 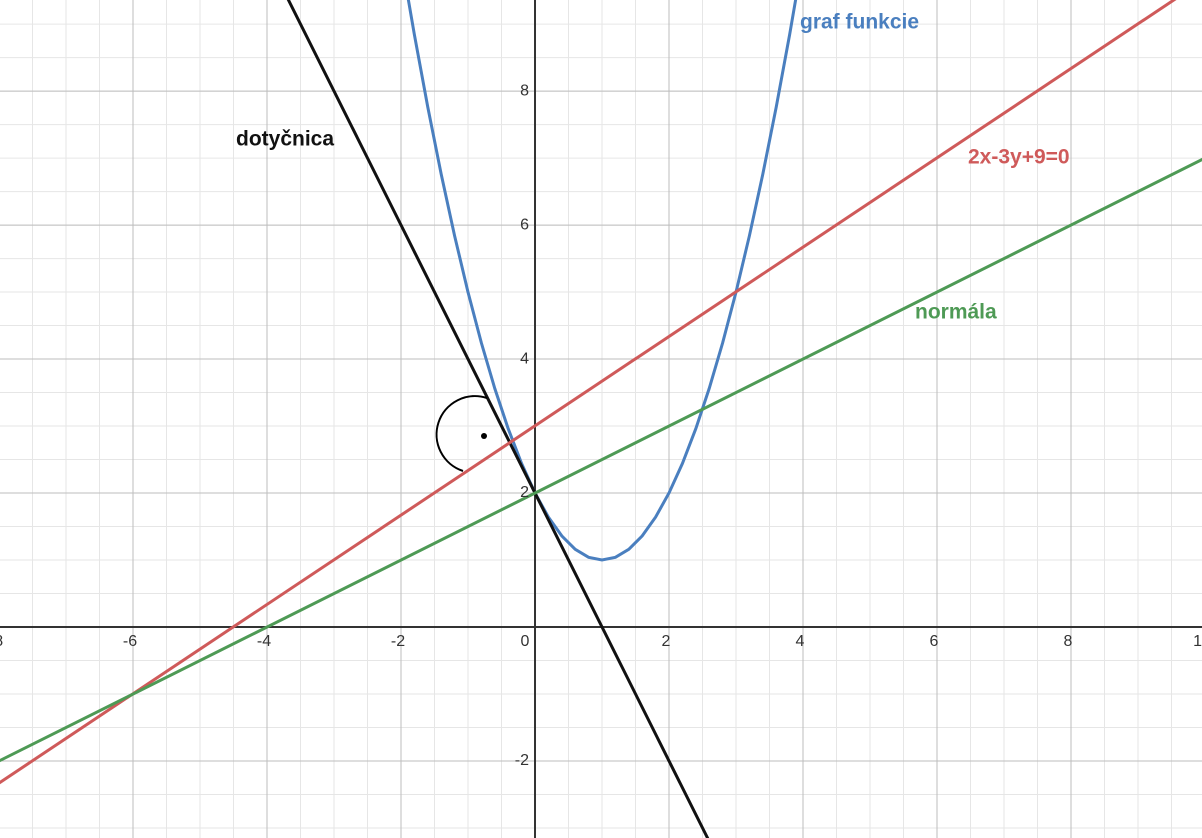 What do you see at coordinates (1068, 641) in the screenshot?
I see `x-tick-label: 8` at bounding box center [1068, 641].